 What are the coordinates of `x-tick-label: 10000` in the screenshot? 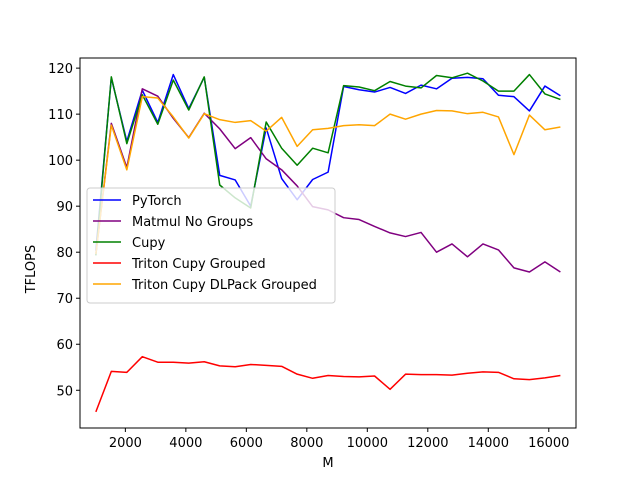 It's located at (367, 443).